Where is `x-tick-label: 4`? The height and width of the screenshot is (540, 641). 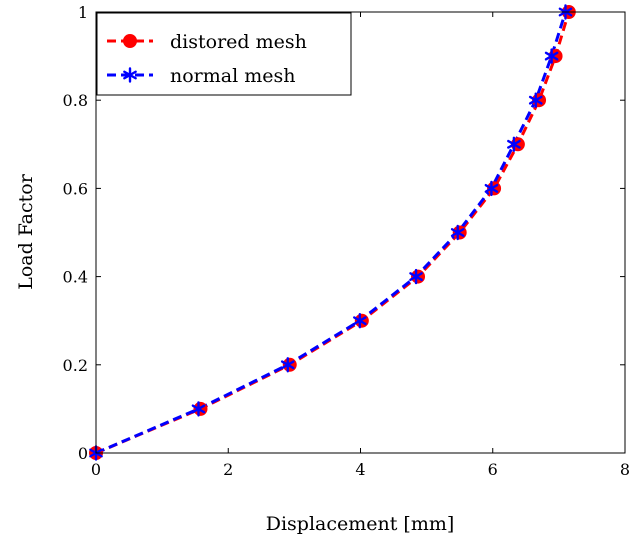 x-tick-label: 4 is located at coordinates (360, 469).